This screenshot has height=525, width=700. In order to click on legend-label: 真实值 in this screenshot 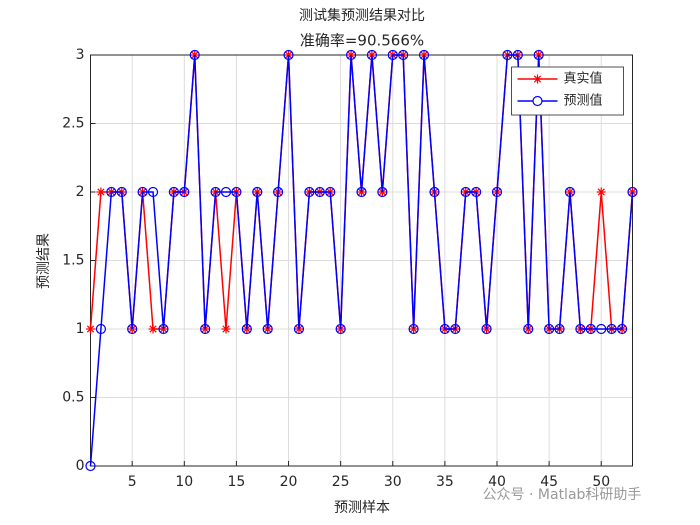, I will do `click(583, 79)`.